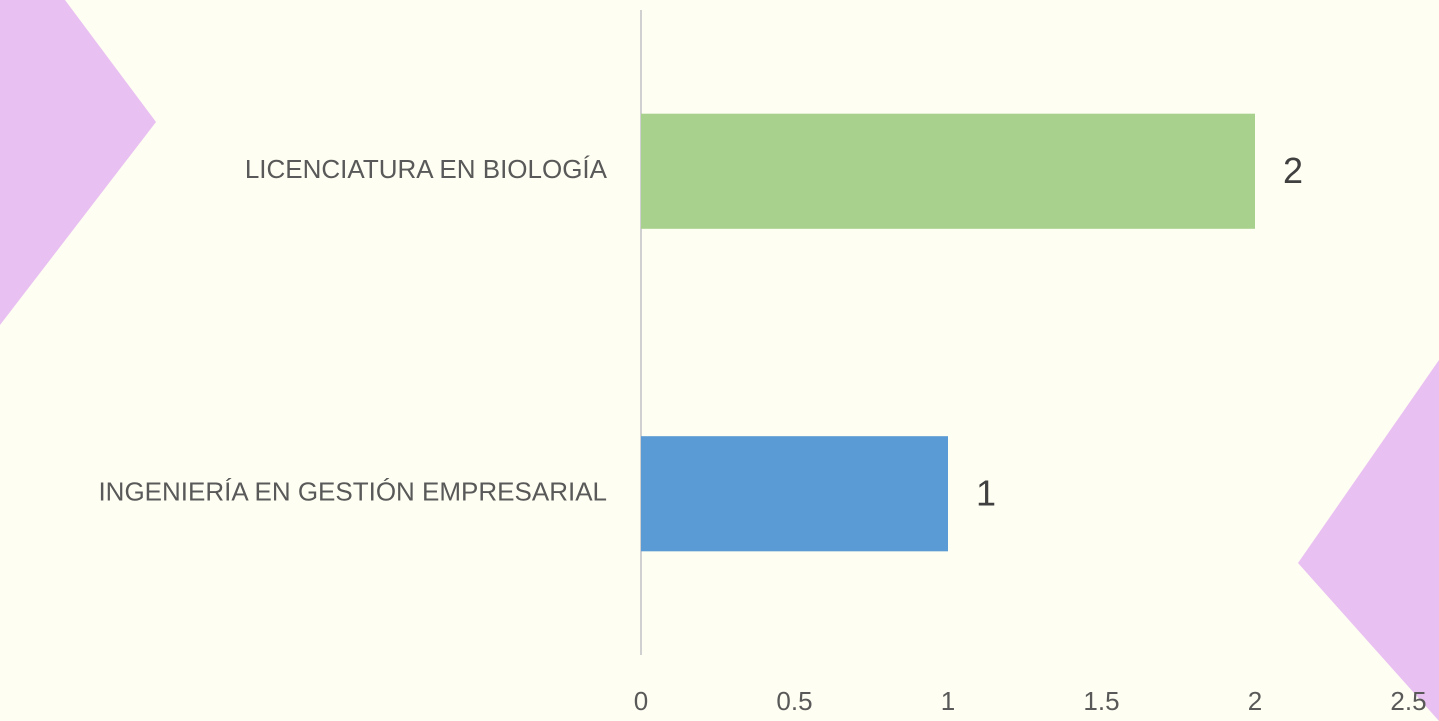 The height and width of the screenshot is (721, 1439). Describe the element at coordinates (641, 701) in the screenshot. I see `x-tick-label: 0` at that location.